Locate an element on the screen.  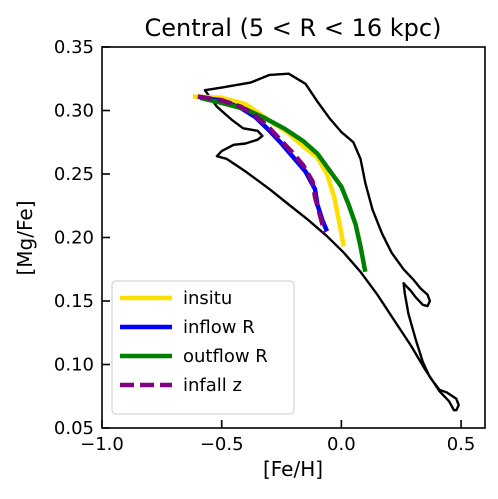
chart-title: Central (5 < R < 16 kpc) is located at coordinates (293, 28).